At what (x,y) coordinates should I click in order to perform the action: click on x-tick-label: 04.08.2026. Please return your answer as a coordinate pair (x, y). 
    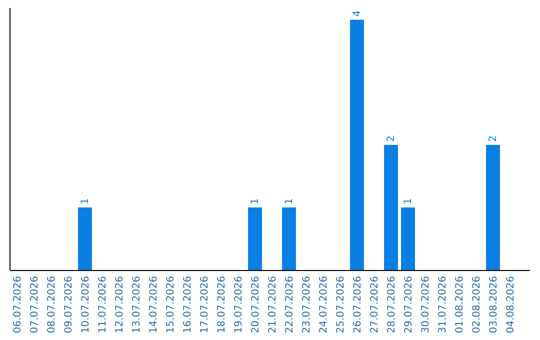
    Looking at the image, I should click on (511, 305).